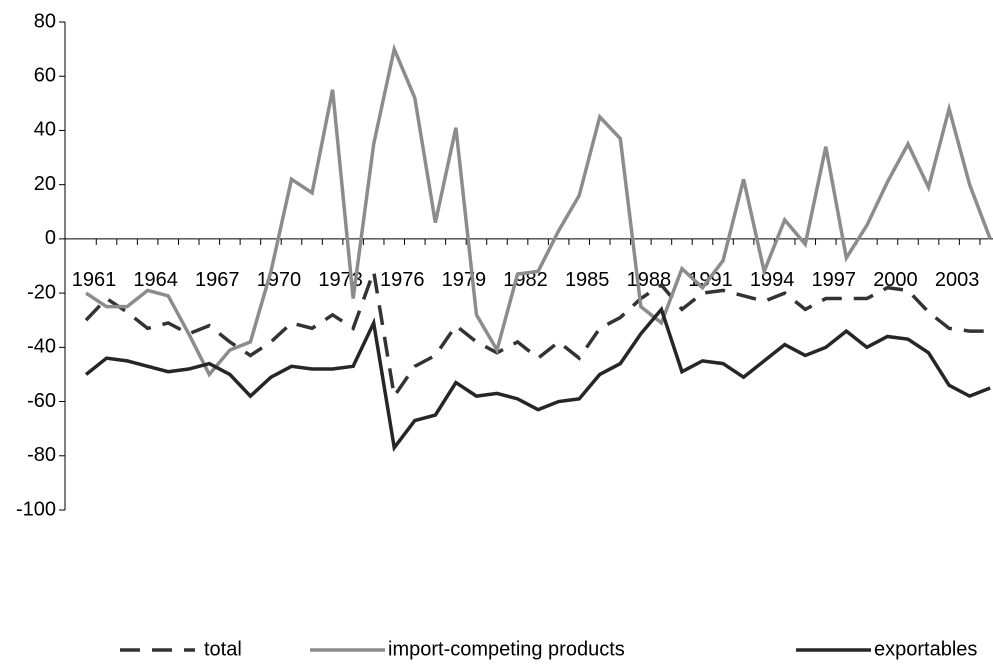 This screenshot has width=993, height=665. Describe the element at coordinates (45, 130) in the screenshot. I see `y-tick-label: 40` at that location.